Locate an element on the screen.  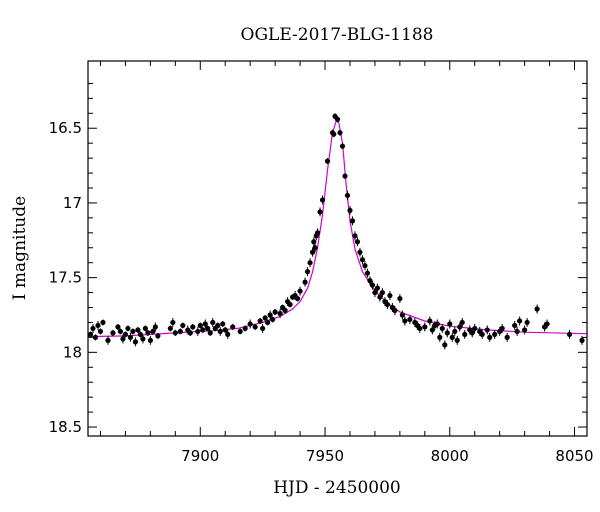
x-tick-label: 8050 is located at coordinates (574, 456).